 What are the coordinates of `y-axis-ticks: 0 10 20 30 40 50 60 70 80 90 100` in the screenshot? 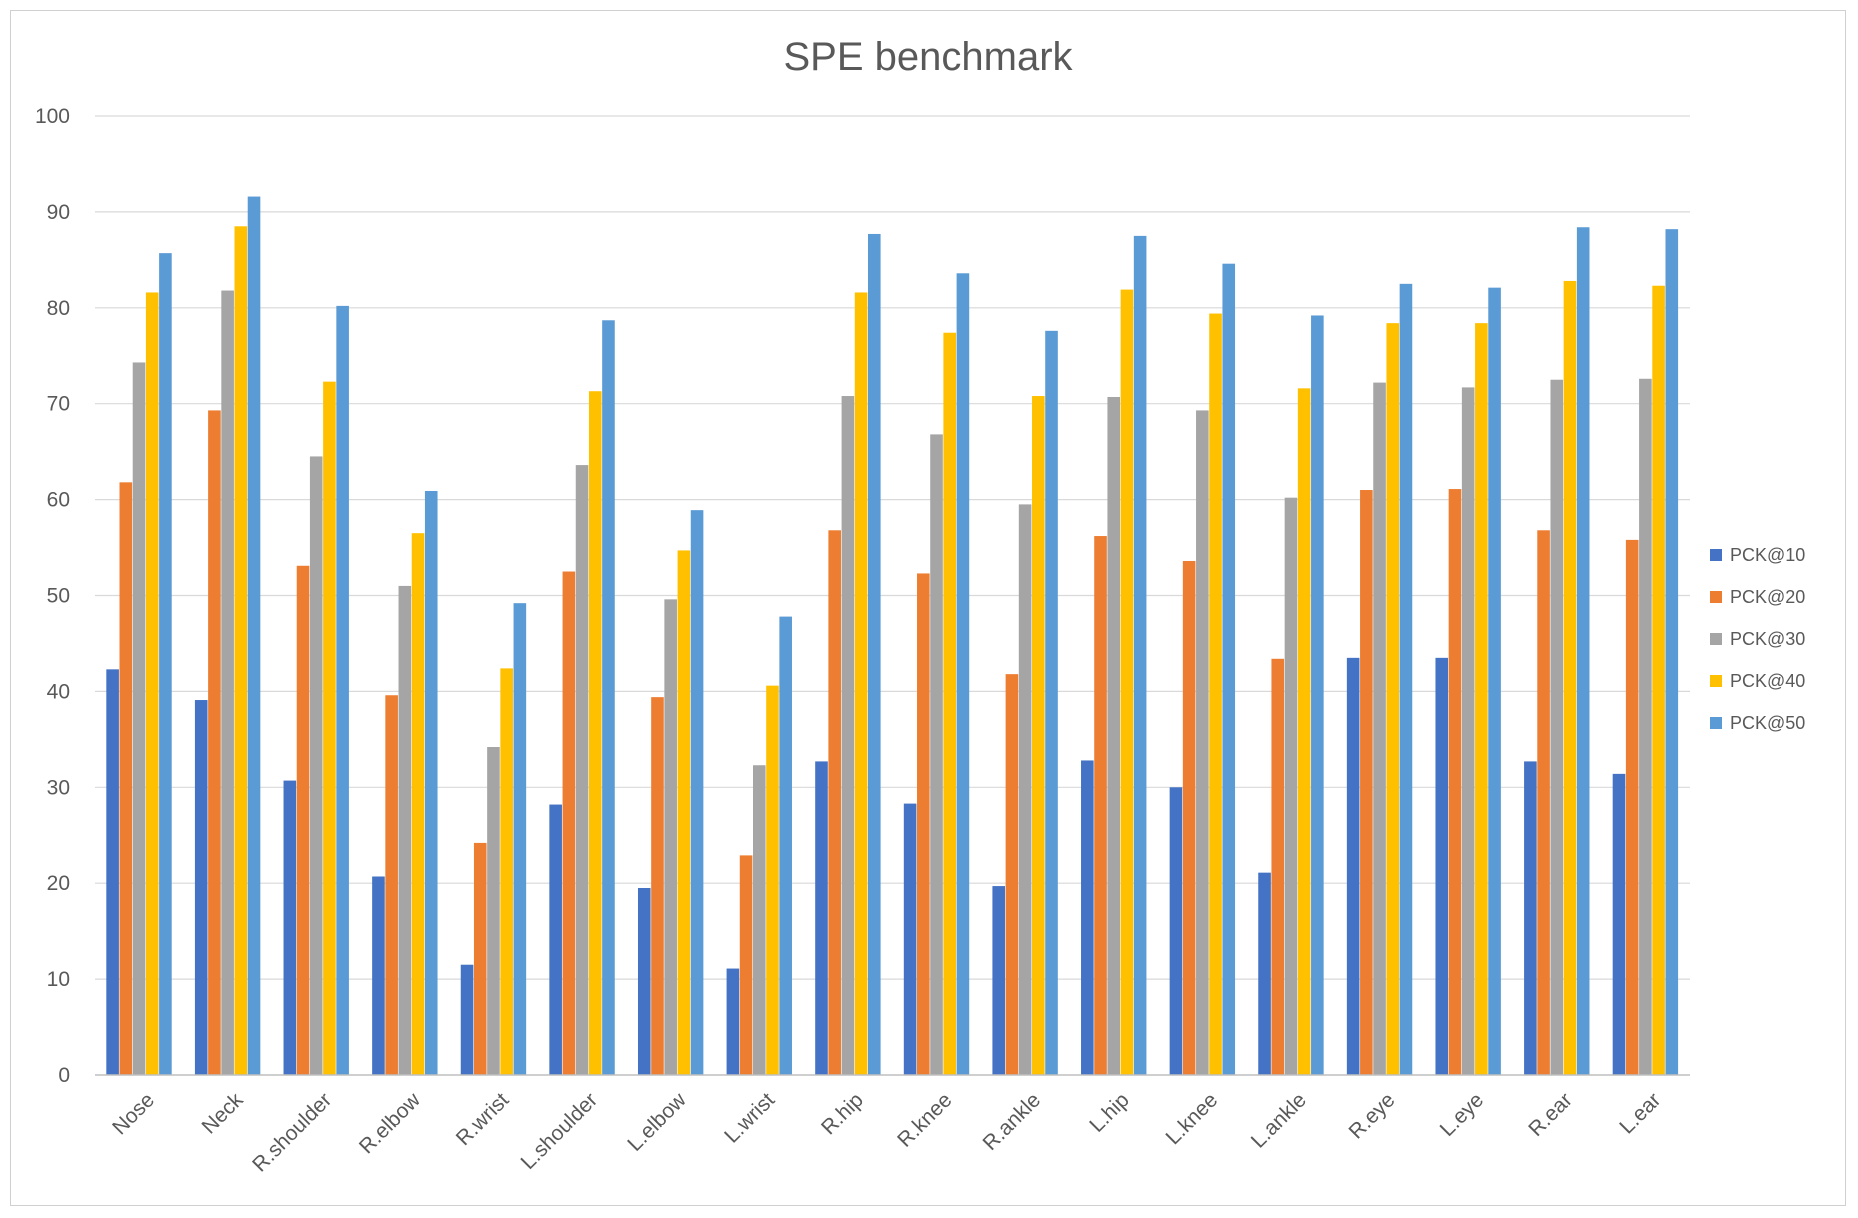 It's located at (52, 596).